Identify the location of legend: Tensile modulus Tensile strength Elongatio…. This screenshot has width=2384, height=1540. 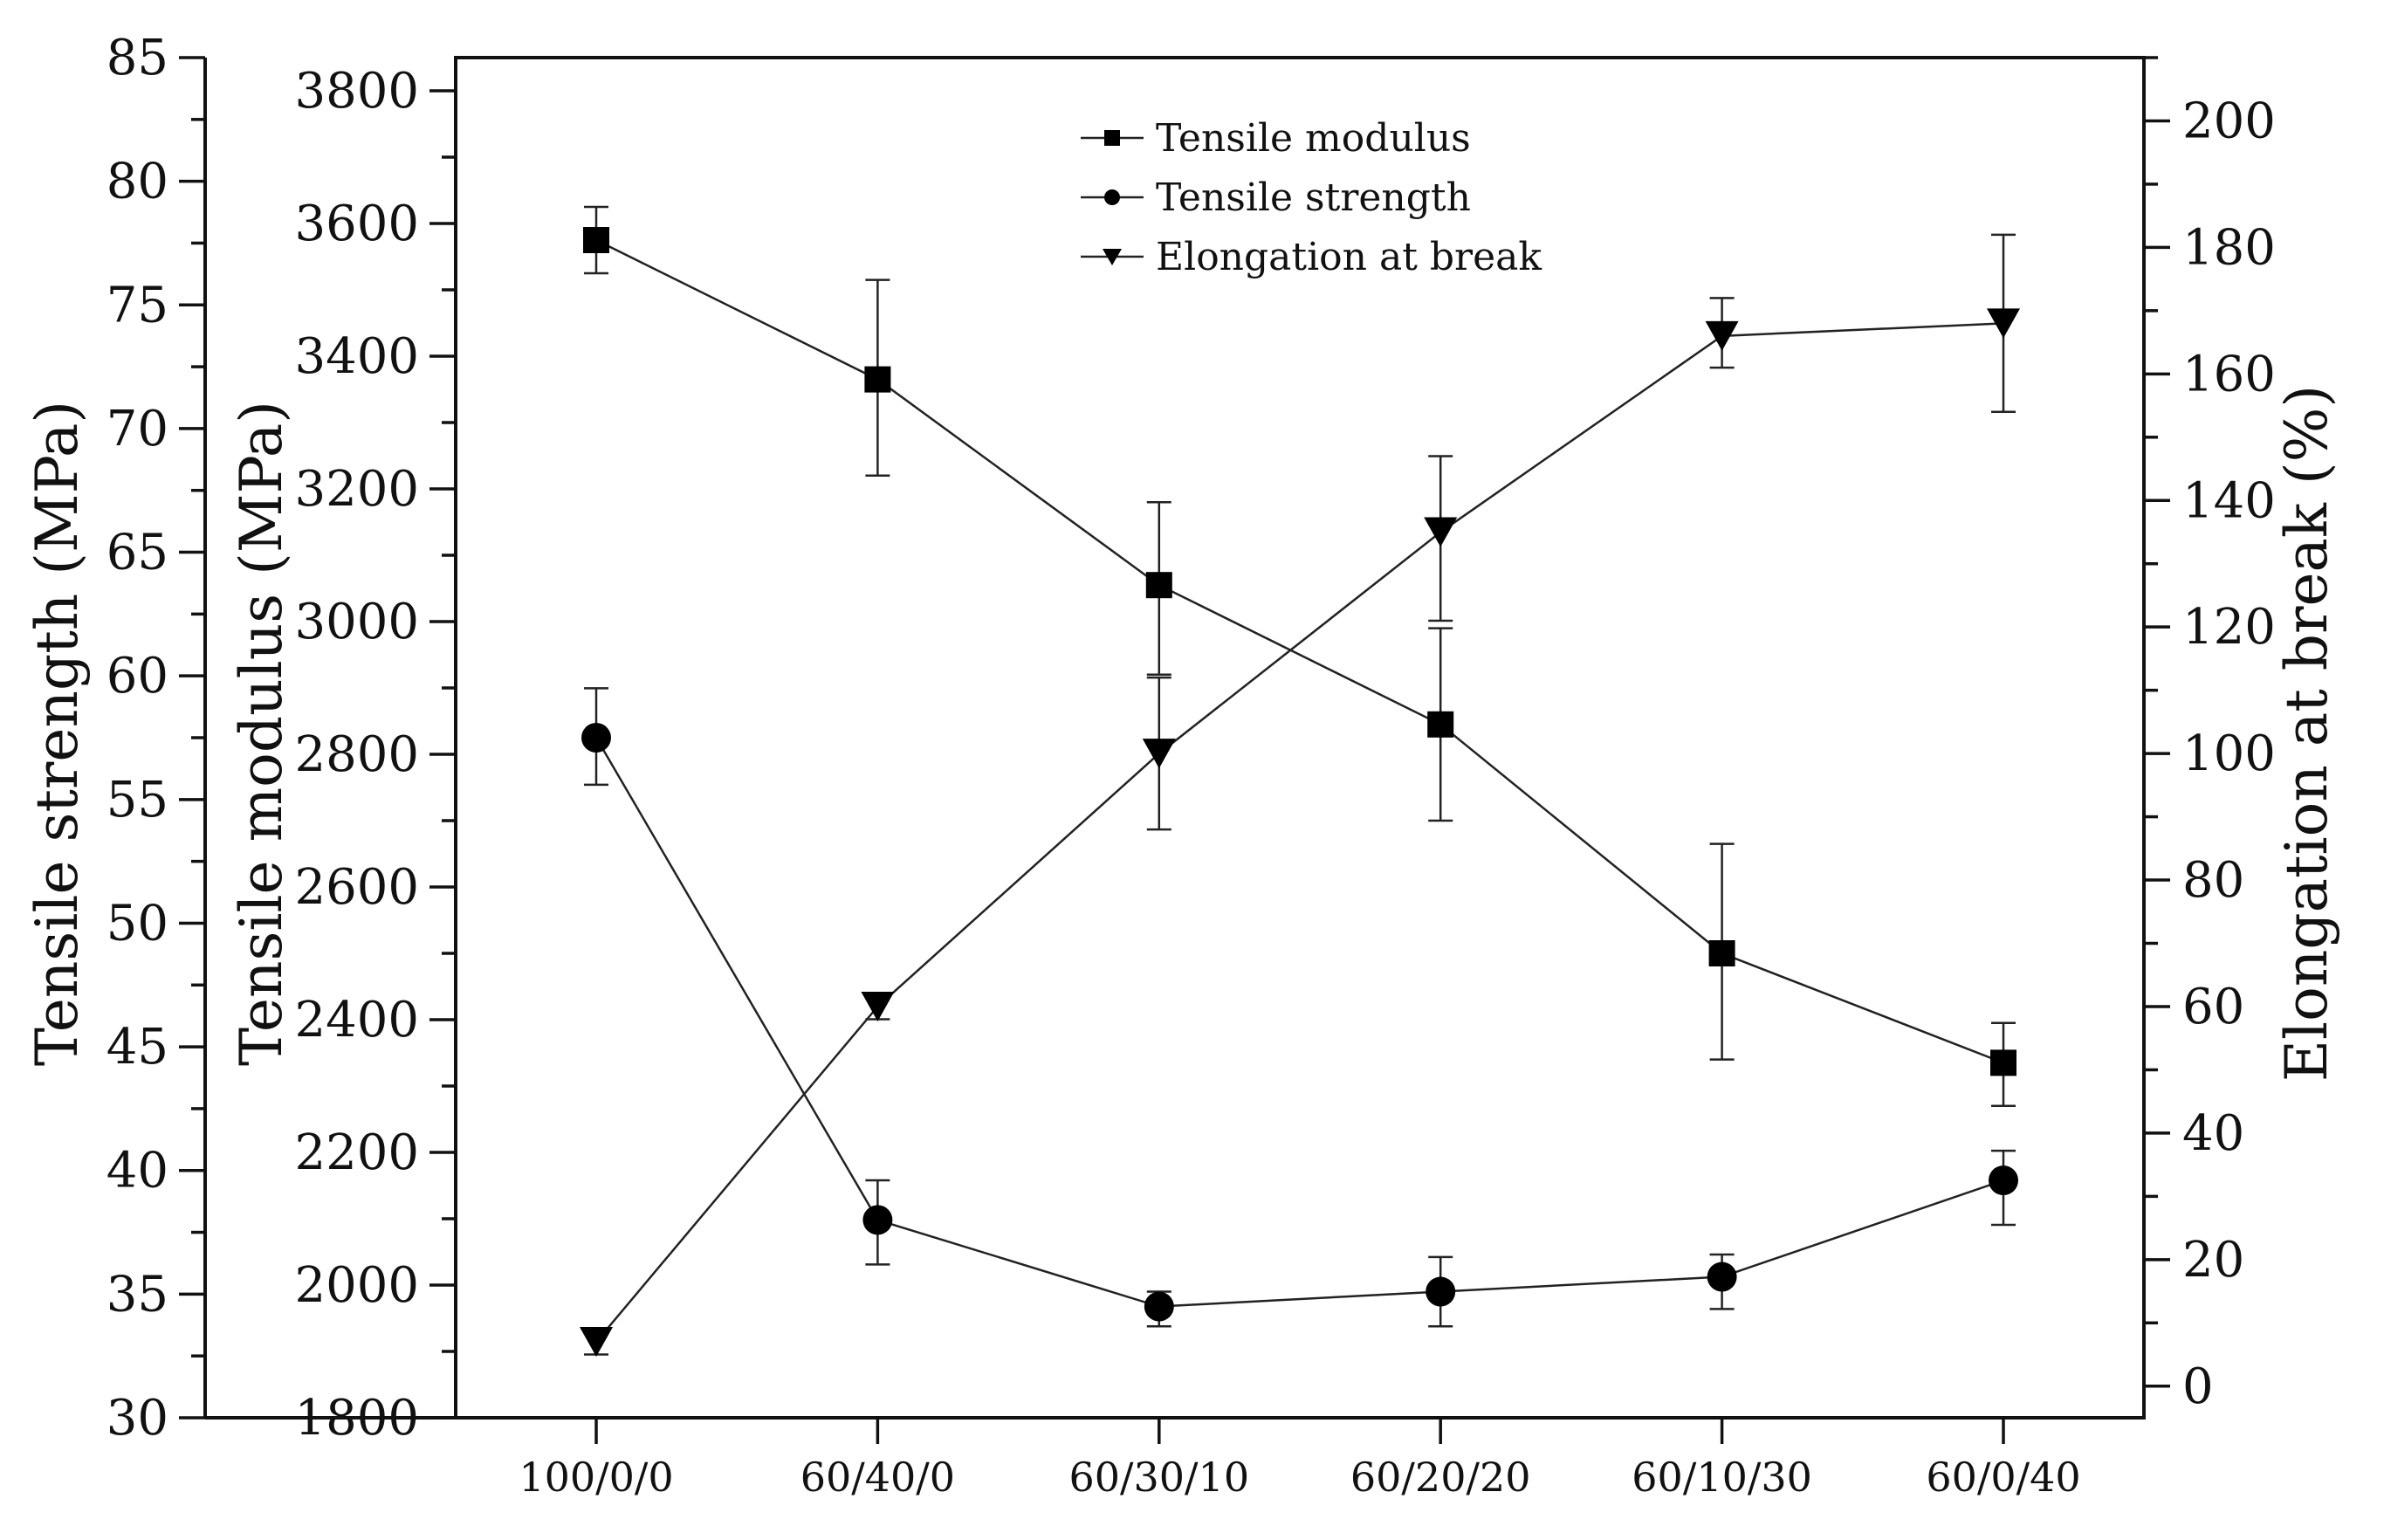
(1311, 198).